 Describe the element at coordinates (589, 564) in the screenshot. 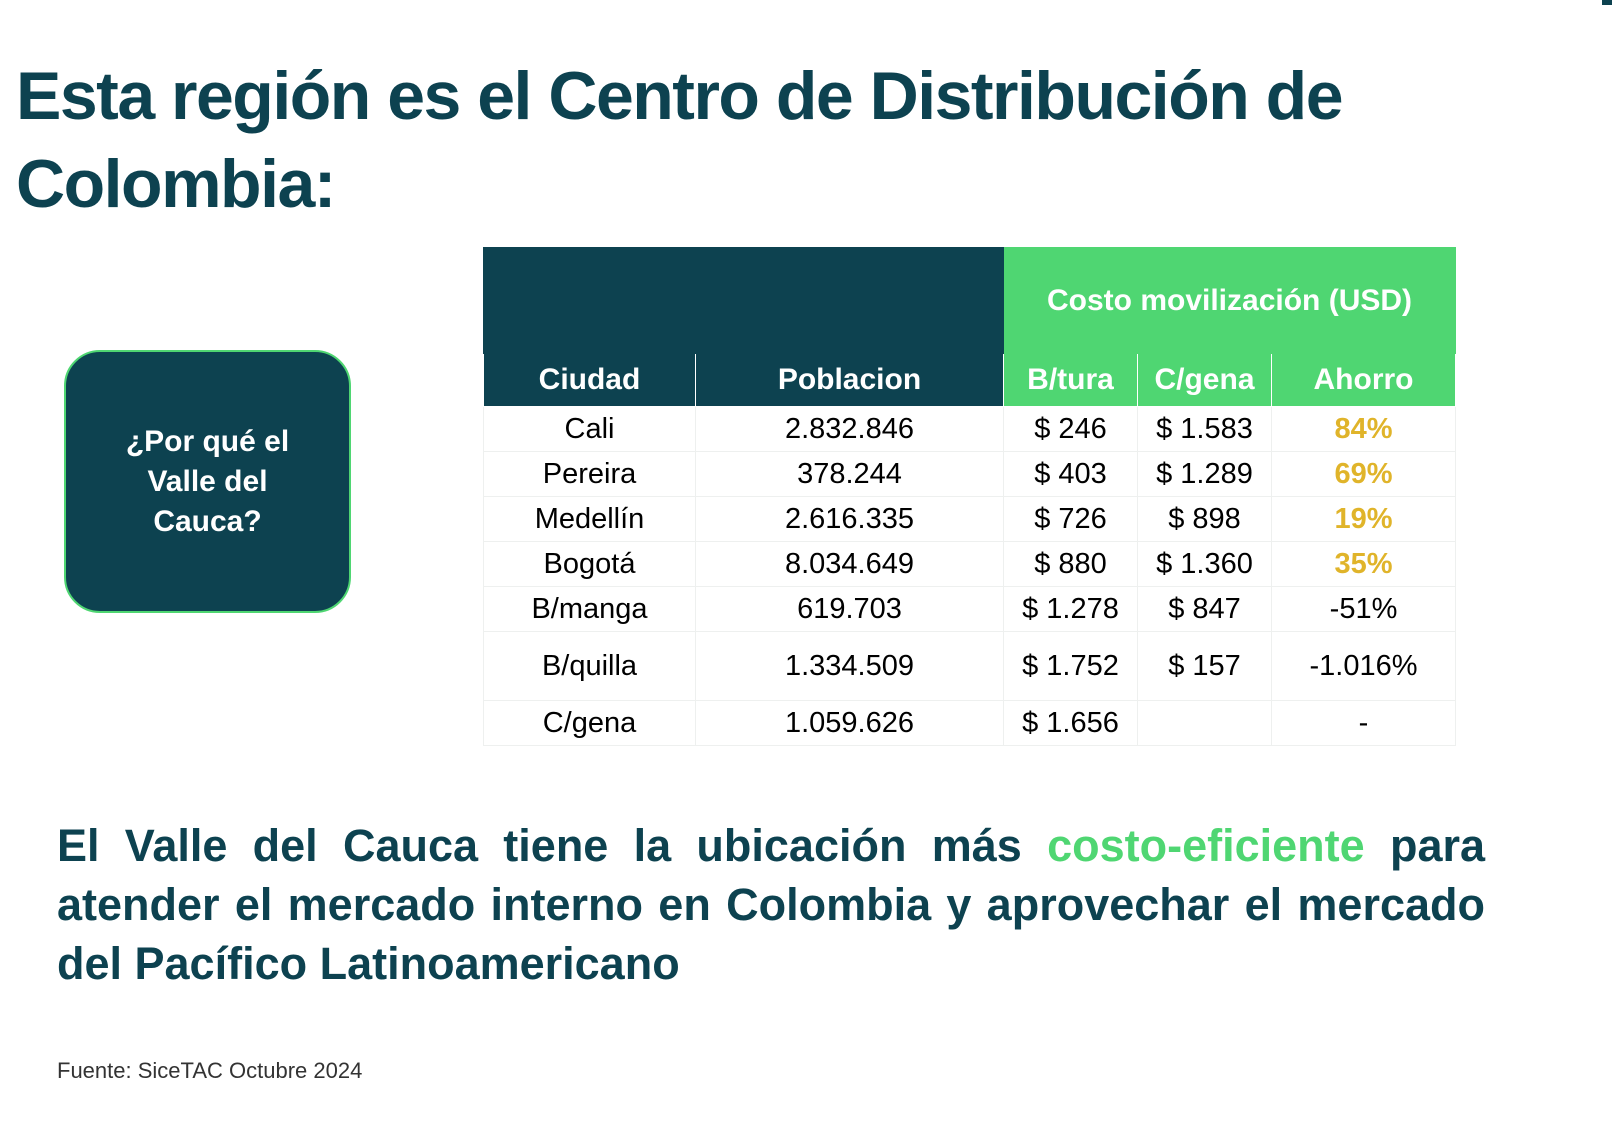

I see `cell-ciudad: Bogotá` at that location.